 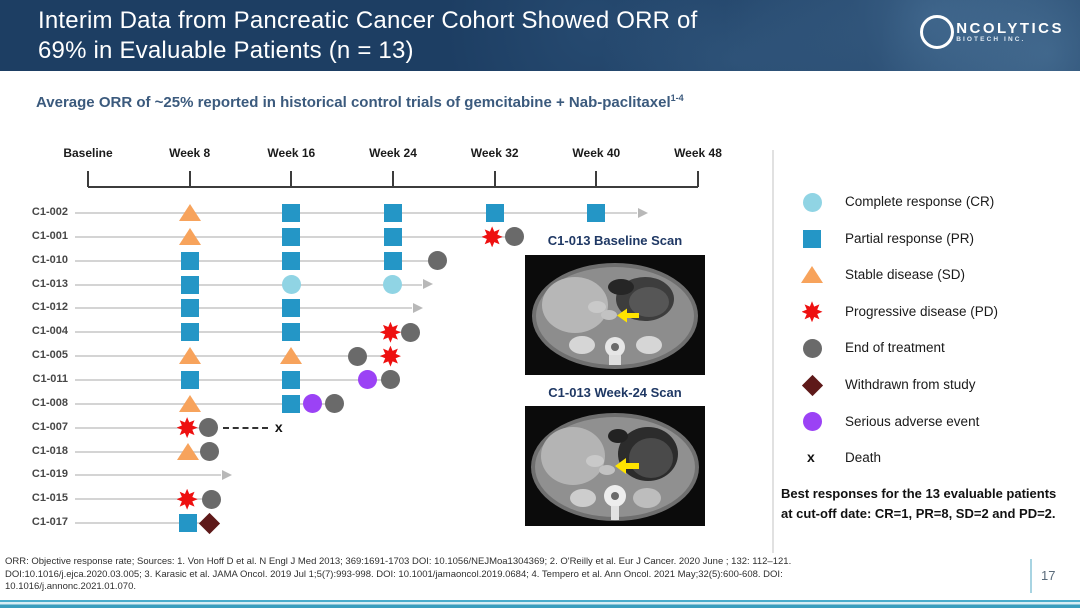 I want to click on death-dashed-line, so click(x=245, y=427).